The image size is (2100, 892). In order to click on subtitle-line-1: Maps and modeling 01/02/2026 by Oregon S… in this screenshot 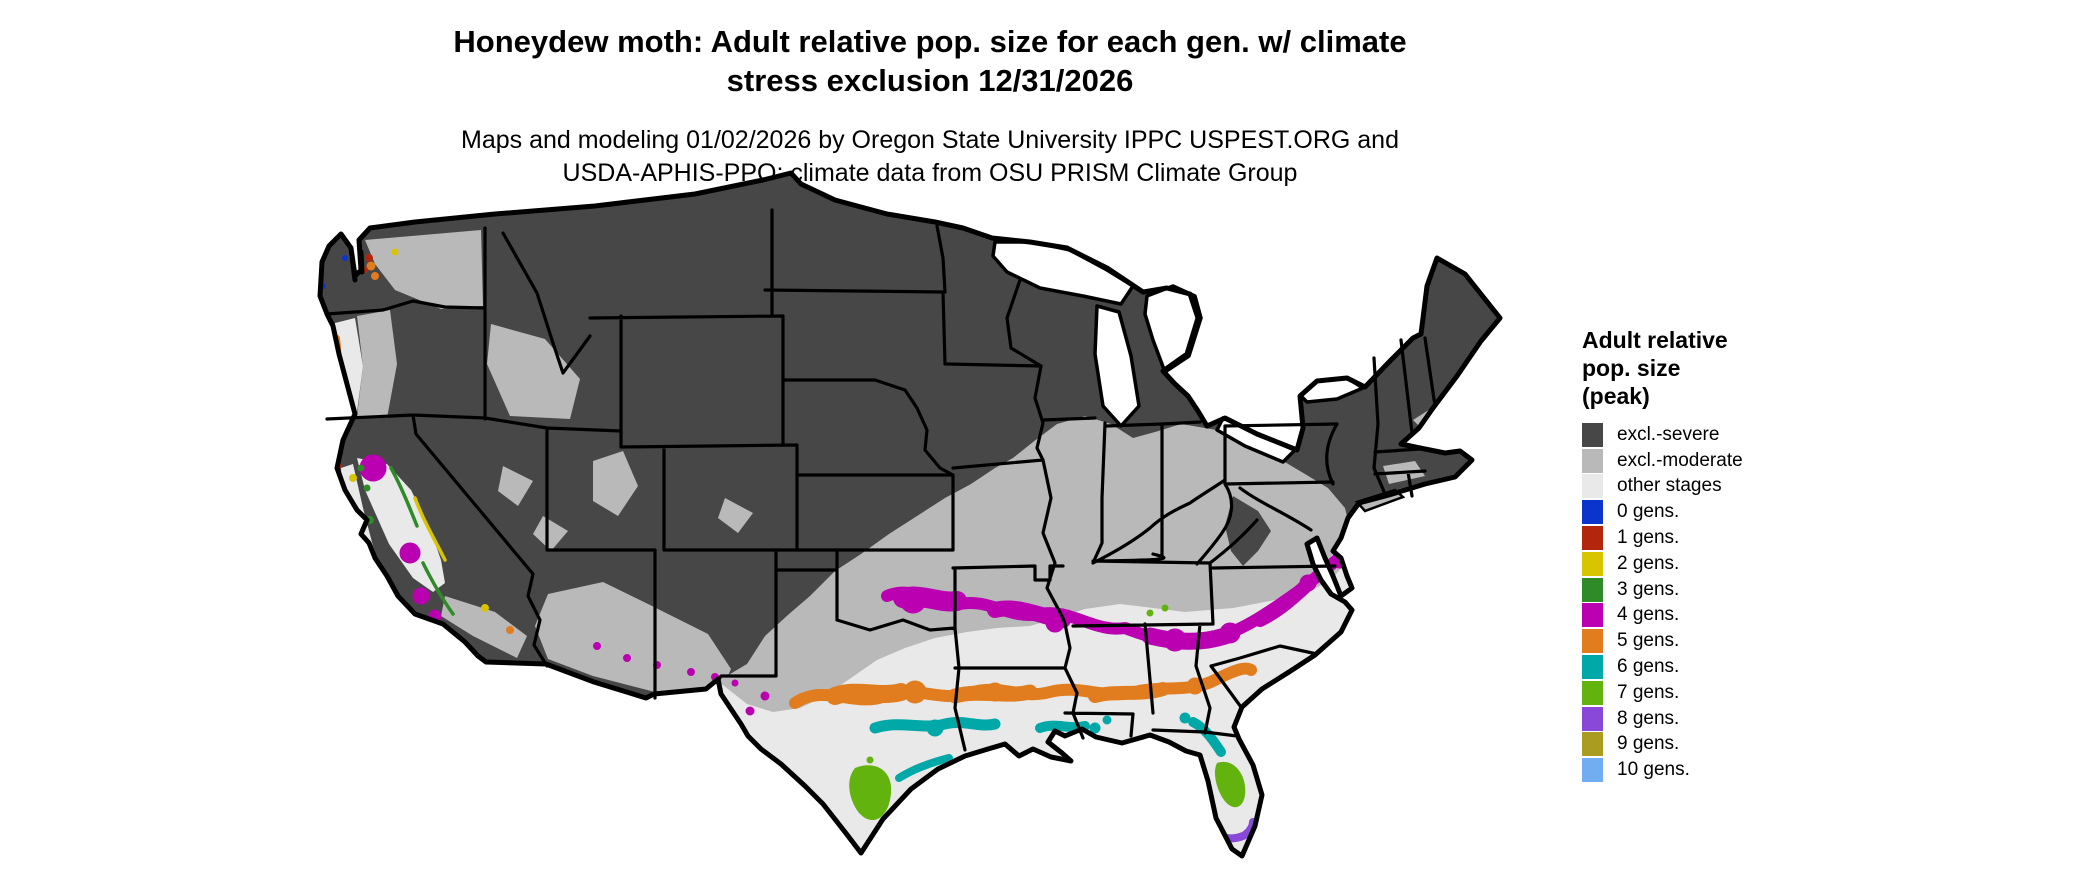, I will do `click(930, 140)`.